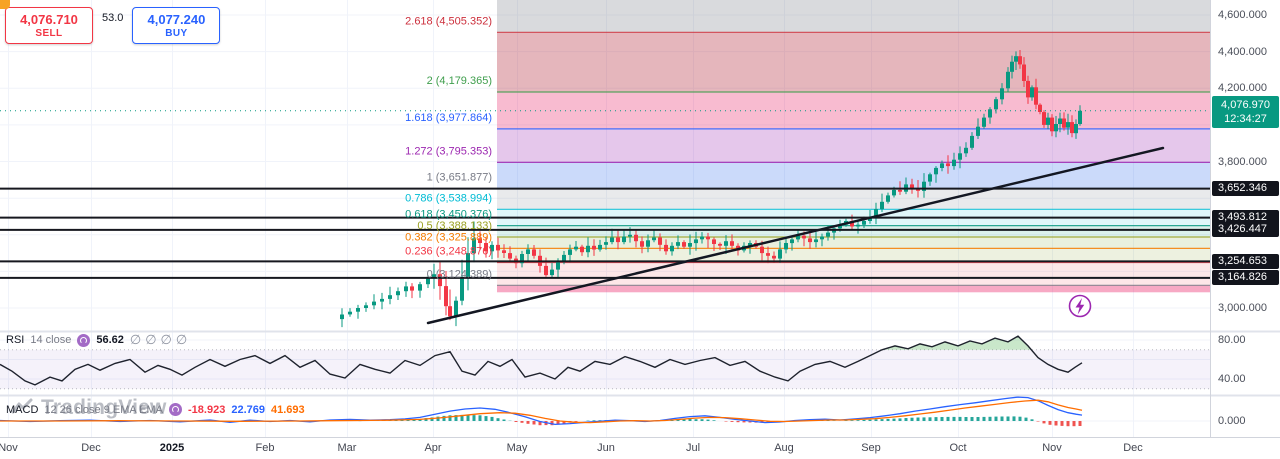 The height and width of the screenshot is (459, 1280). Describe the element at coordinates (1242, 51) in the screenshot. I see `axis-label: 4,400.000` at that location.